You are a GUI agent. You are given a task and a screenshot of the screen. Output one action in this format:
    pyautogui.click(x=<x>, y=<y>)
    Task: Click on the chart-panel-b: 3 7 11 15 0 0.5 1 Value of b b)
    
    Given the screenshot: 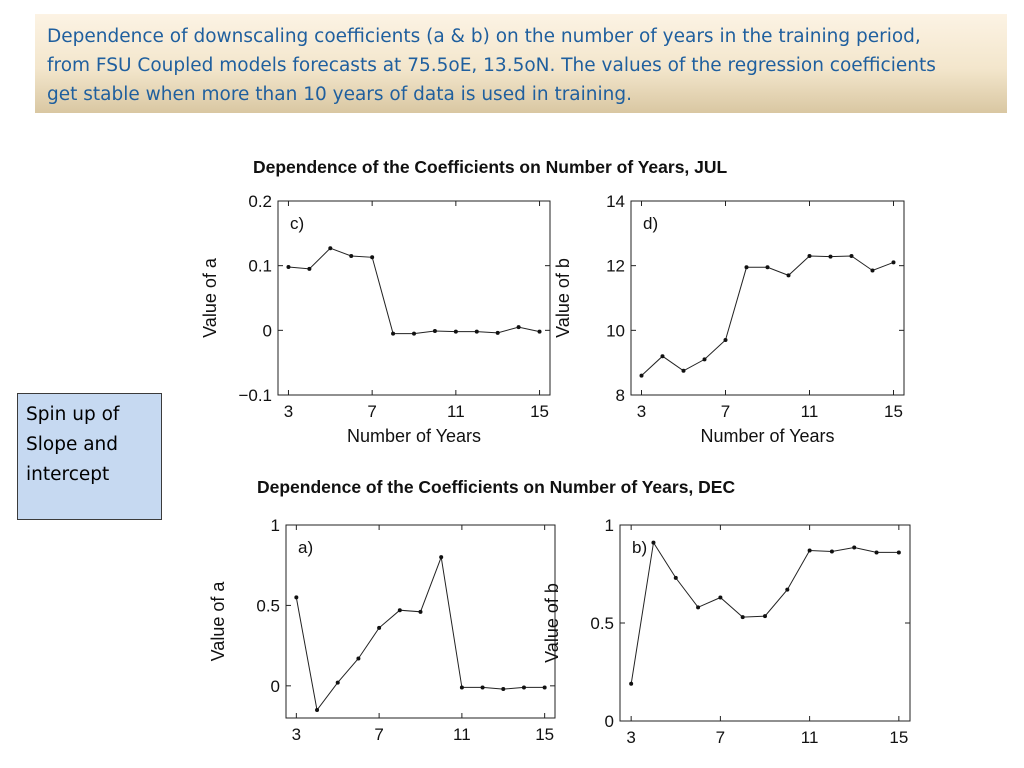 What is the action you would take?
    pyautogui.click(x=726, y=631)
    